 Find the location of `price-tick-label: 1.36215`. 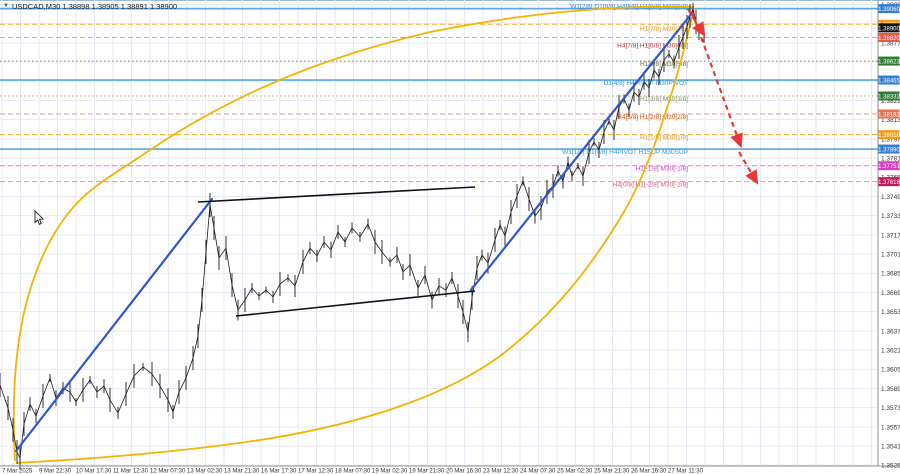

price-tick-label: 1.36215 is located at coordinates (890, 351).